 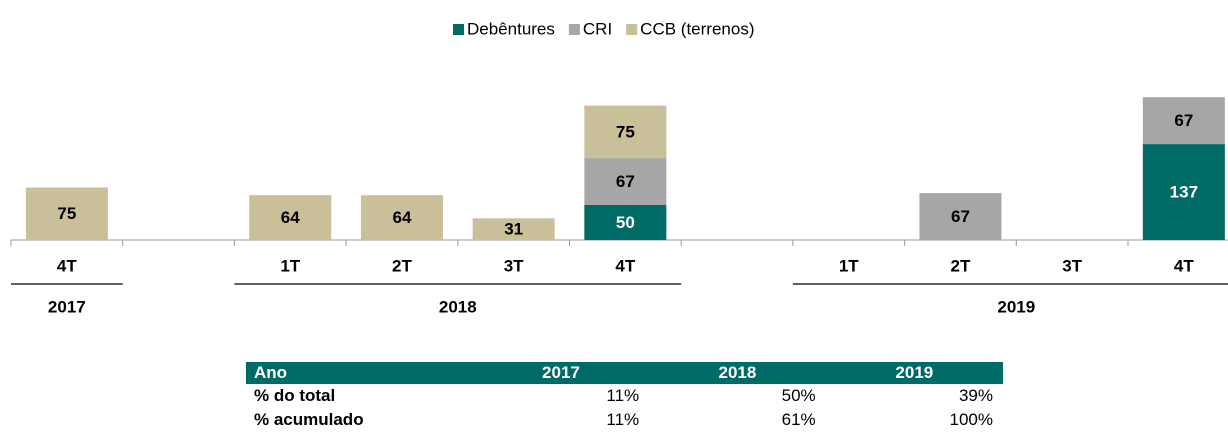 What do you see at coordinates (309, 419) in the screenshot?
I see `table-cell: % acumulado` at bounding box center [309, 419].